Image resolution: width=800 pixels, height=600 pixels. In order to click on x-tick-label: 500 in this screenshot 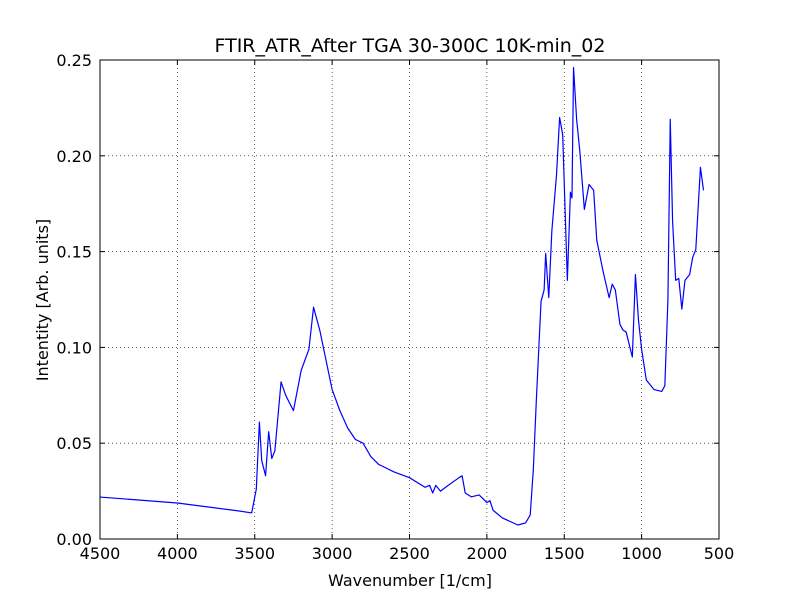, I will do `click(719, 553)`.